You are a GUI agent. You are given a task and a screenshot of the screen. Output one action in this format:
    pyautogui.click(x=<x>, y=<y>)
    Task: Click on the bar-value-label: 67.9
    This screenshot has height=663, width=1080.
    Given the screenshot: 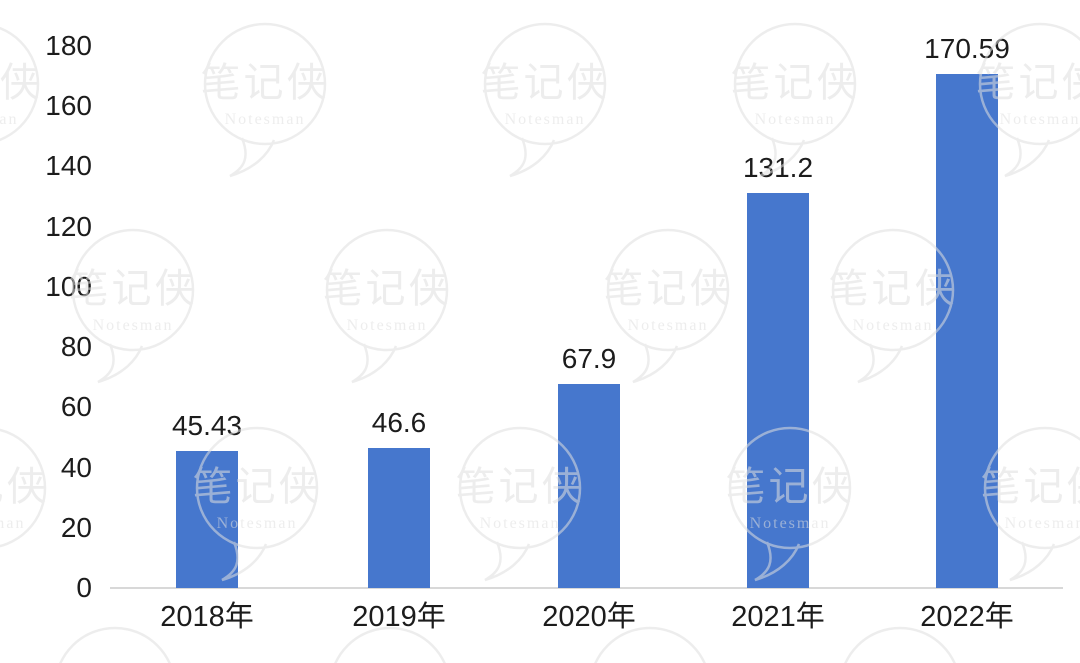 What is the action you would take?
    pyautogui.click(x=589, y=358)
    